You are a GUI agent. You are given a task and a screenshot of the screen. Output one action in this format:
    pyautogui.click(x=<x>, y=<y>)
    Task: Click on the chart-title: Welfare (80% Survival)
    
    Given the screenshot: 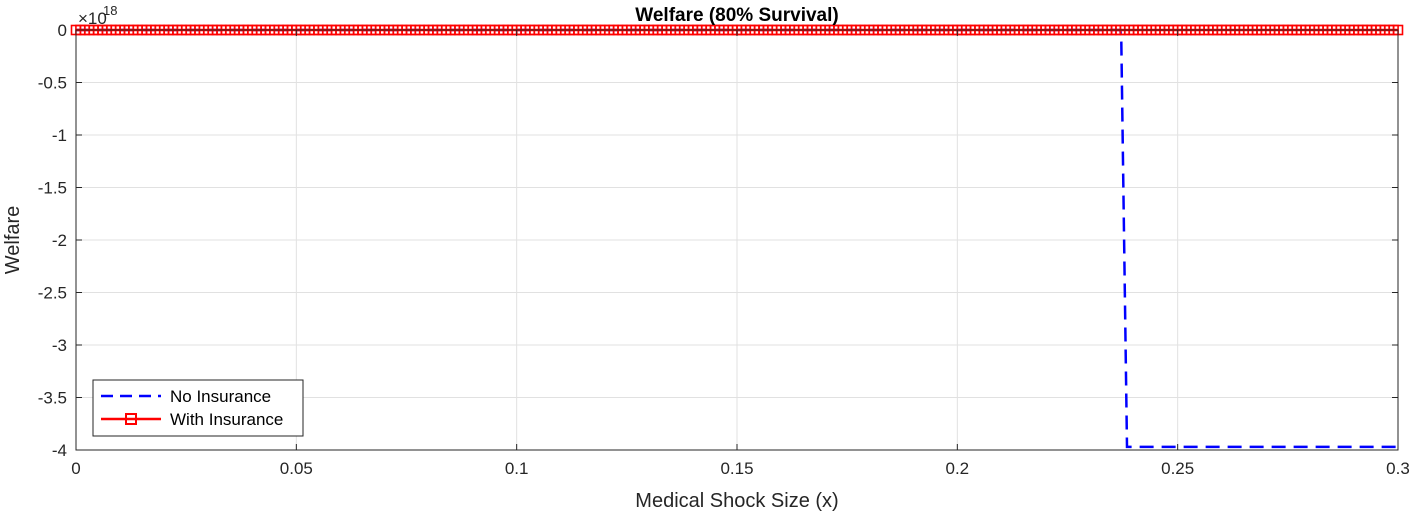 What is the action you would take?
    pyautogui.click(x=736, y=15)
    